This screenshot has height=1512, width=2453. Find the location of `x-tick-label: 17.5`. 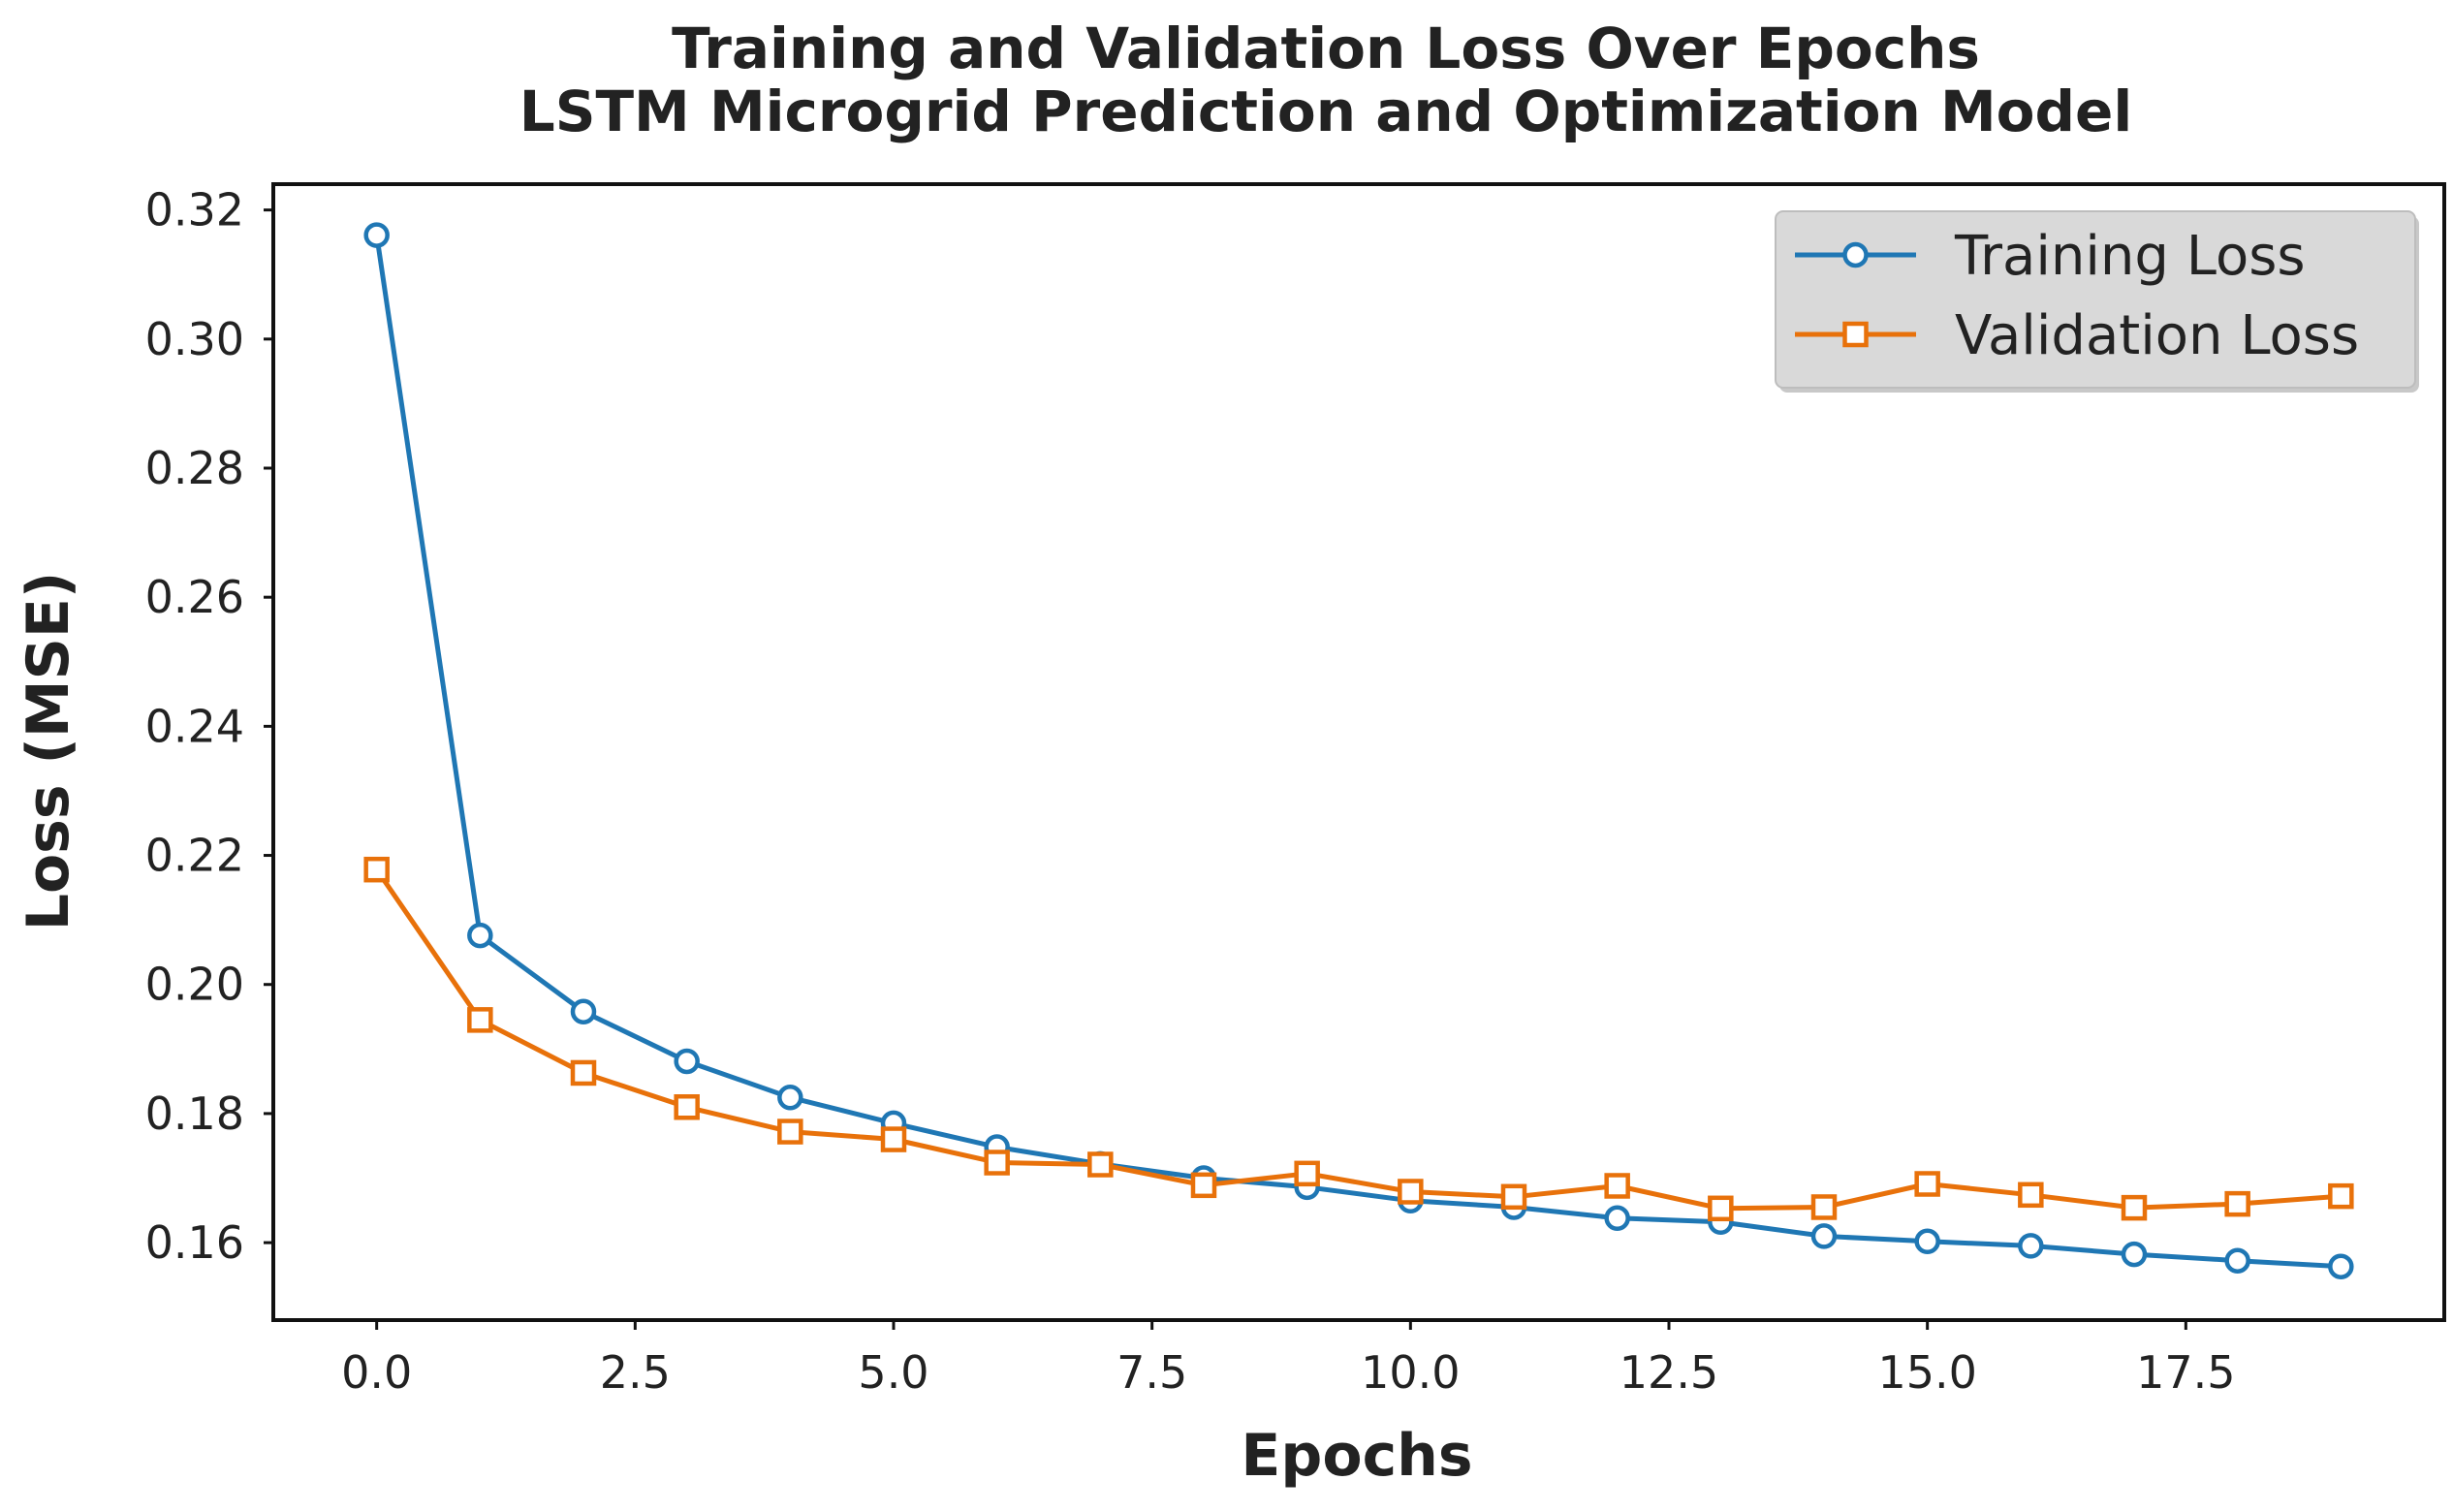

x-tick-label: 17.5 is located at coordinates (2185, 1372).